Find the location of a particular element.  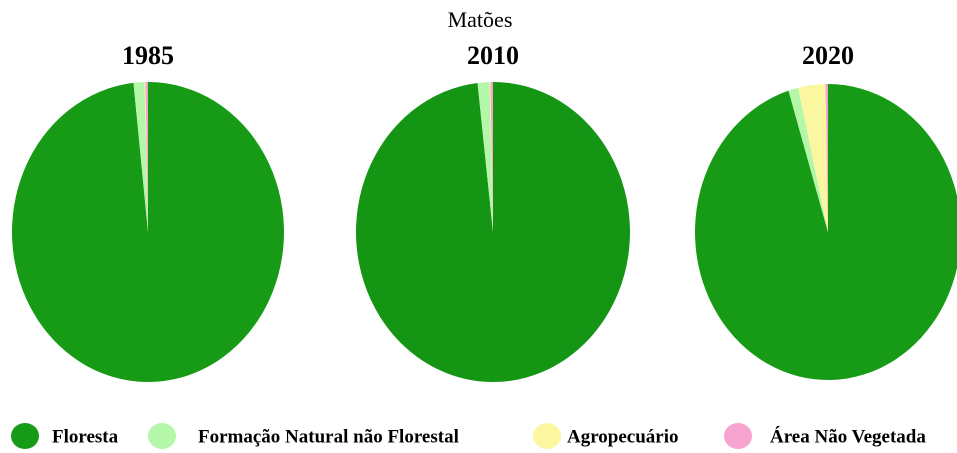

pie-title: 1985 is located at coordinates (148, 55).